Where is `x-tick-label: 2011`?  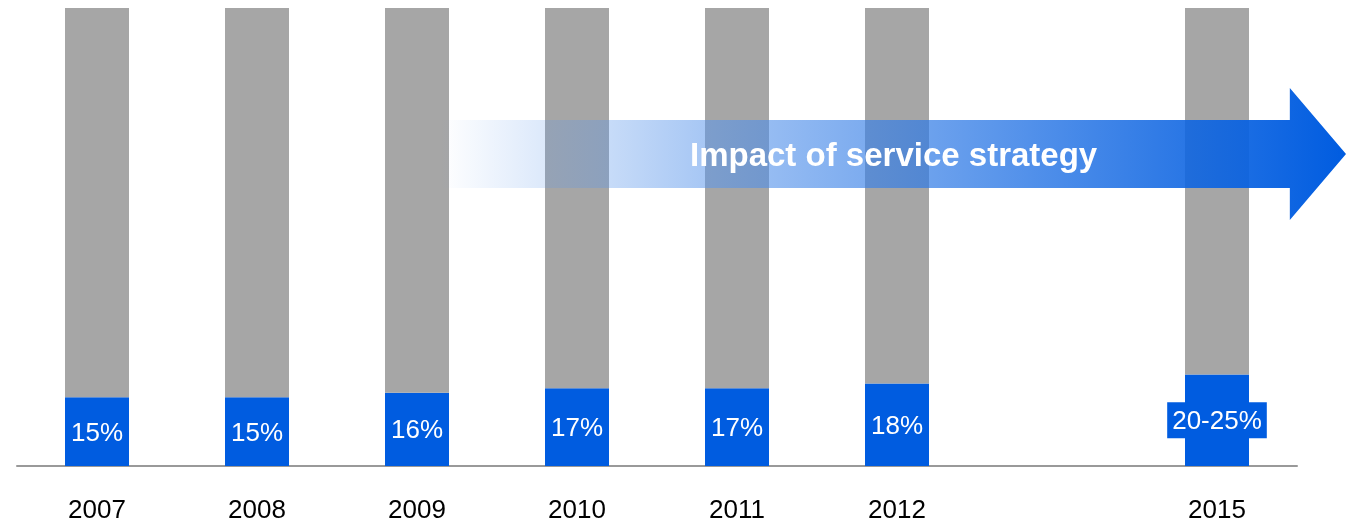 x-tick-label: 2011 is located at coordinates (737, 509).